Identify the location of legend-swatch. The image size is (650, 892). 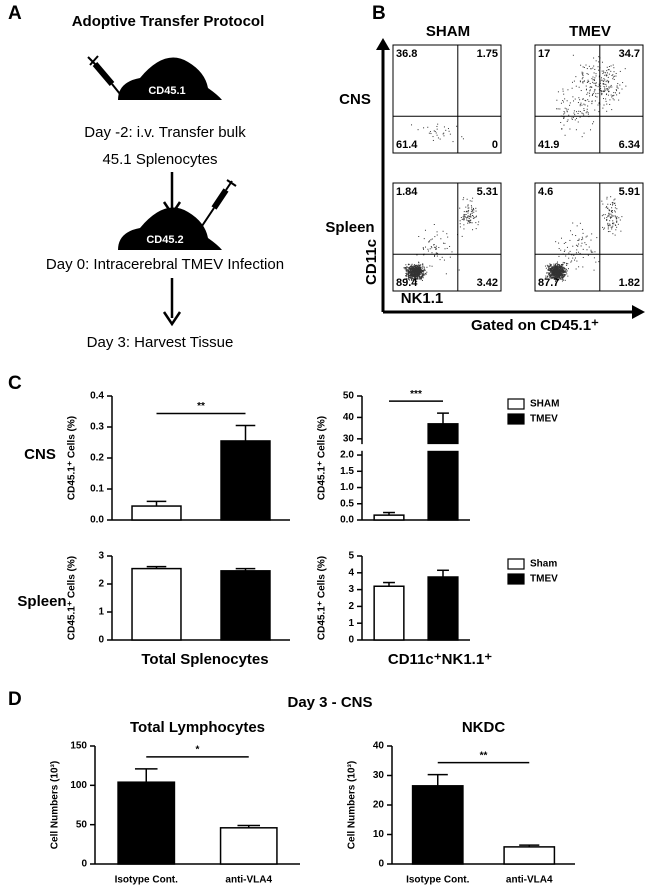
(516, 404).